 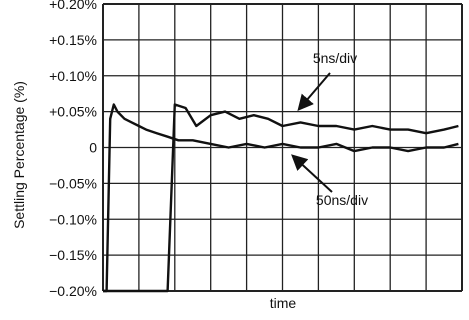 I want to click on y-tick-label: +0.15%, so click(x=73, y=40).